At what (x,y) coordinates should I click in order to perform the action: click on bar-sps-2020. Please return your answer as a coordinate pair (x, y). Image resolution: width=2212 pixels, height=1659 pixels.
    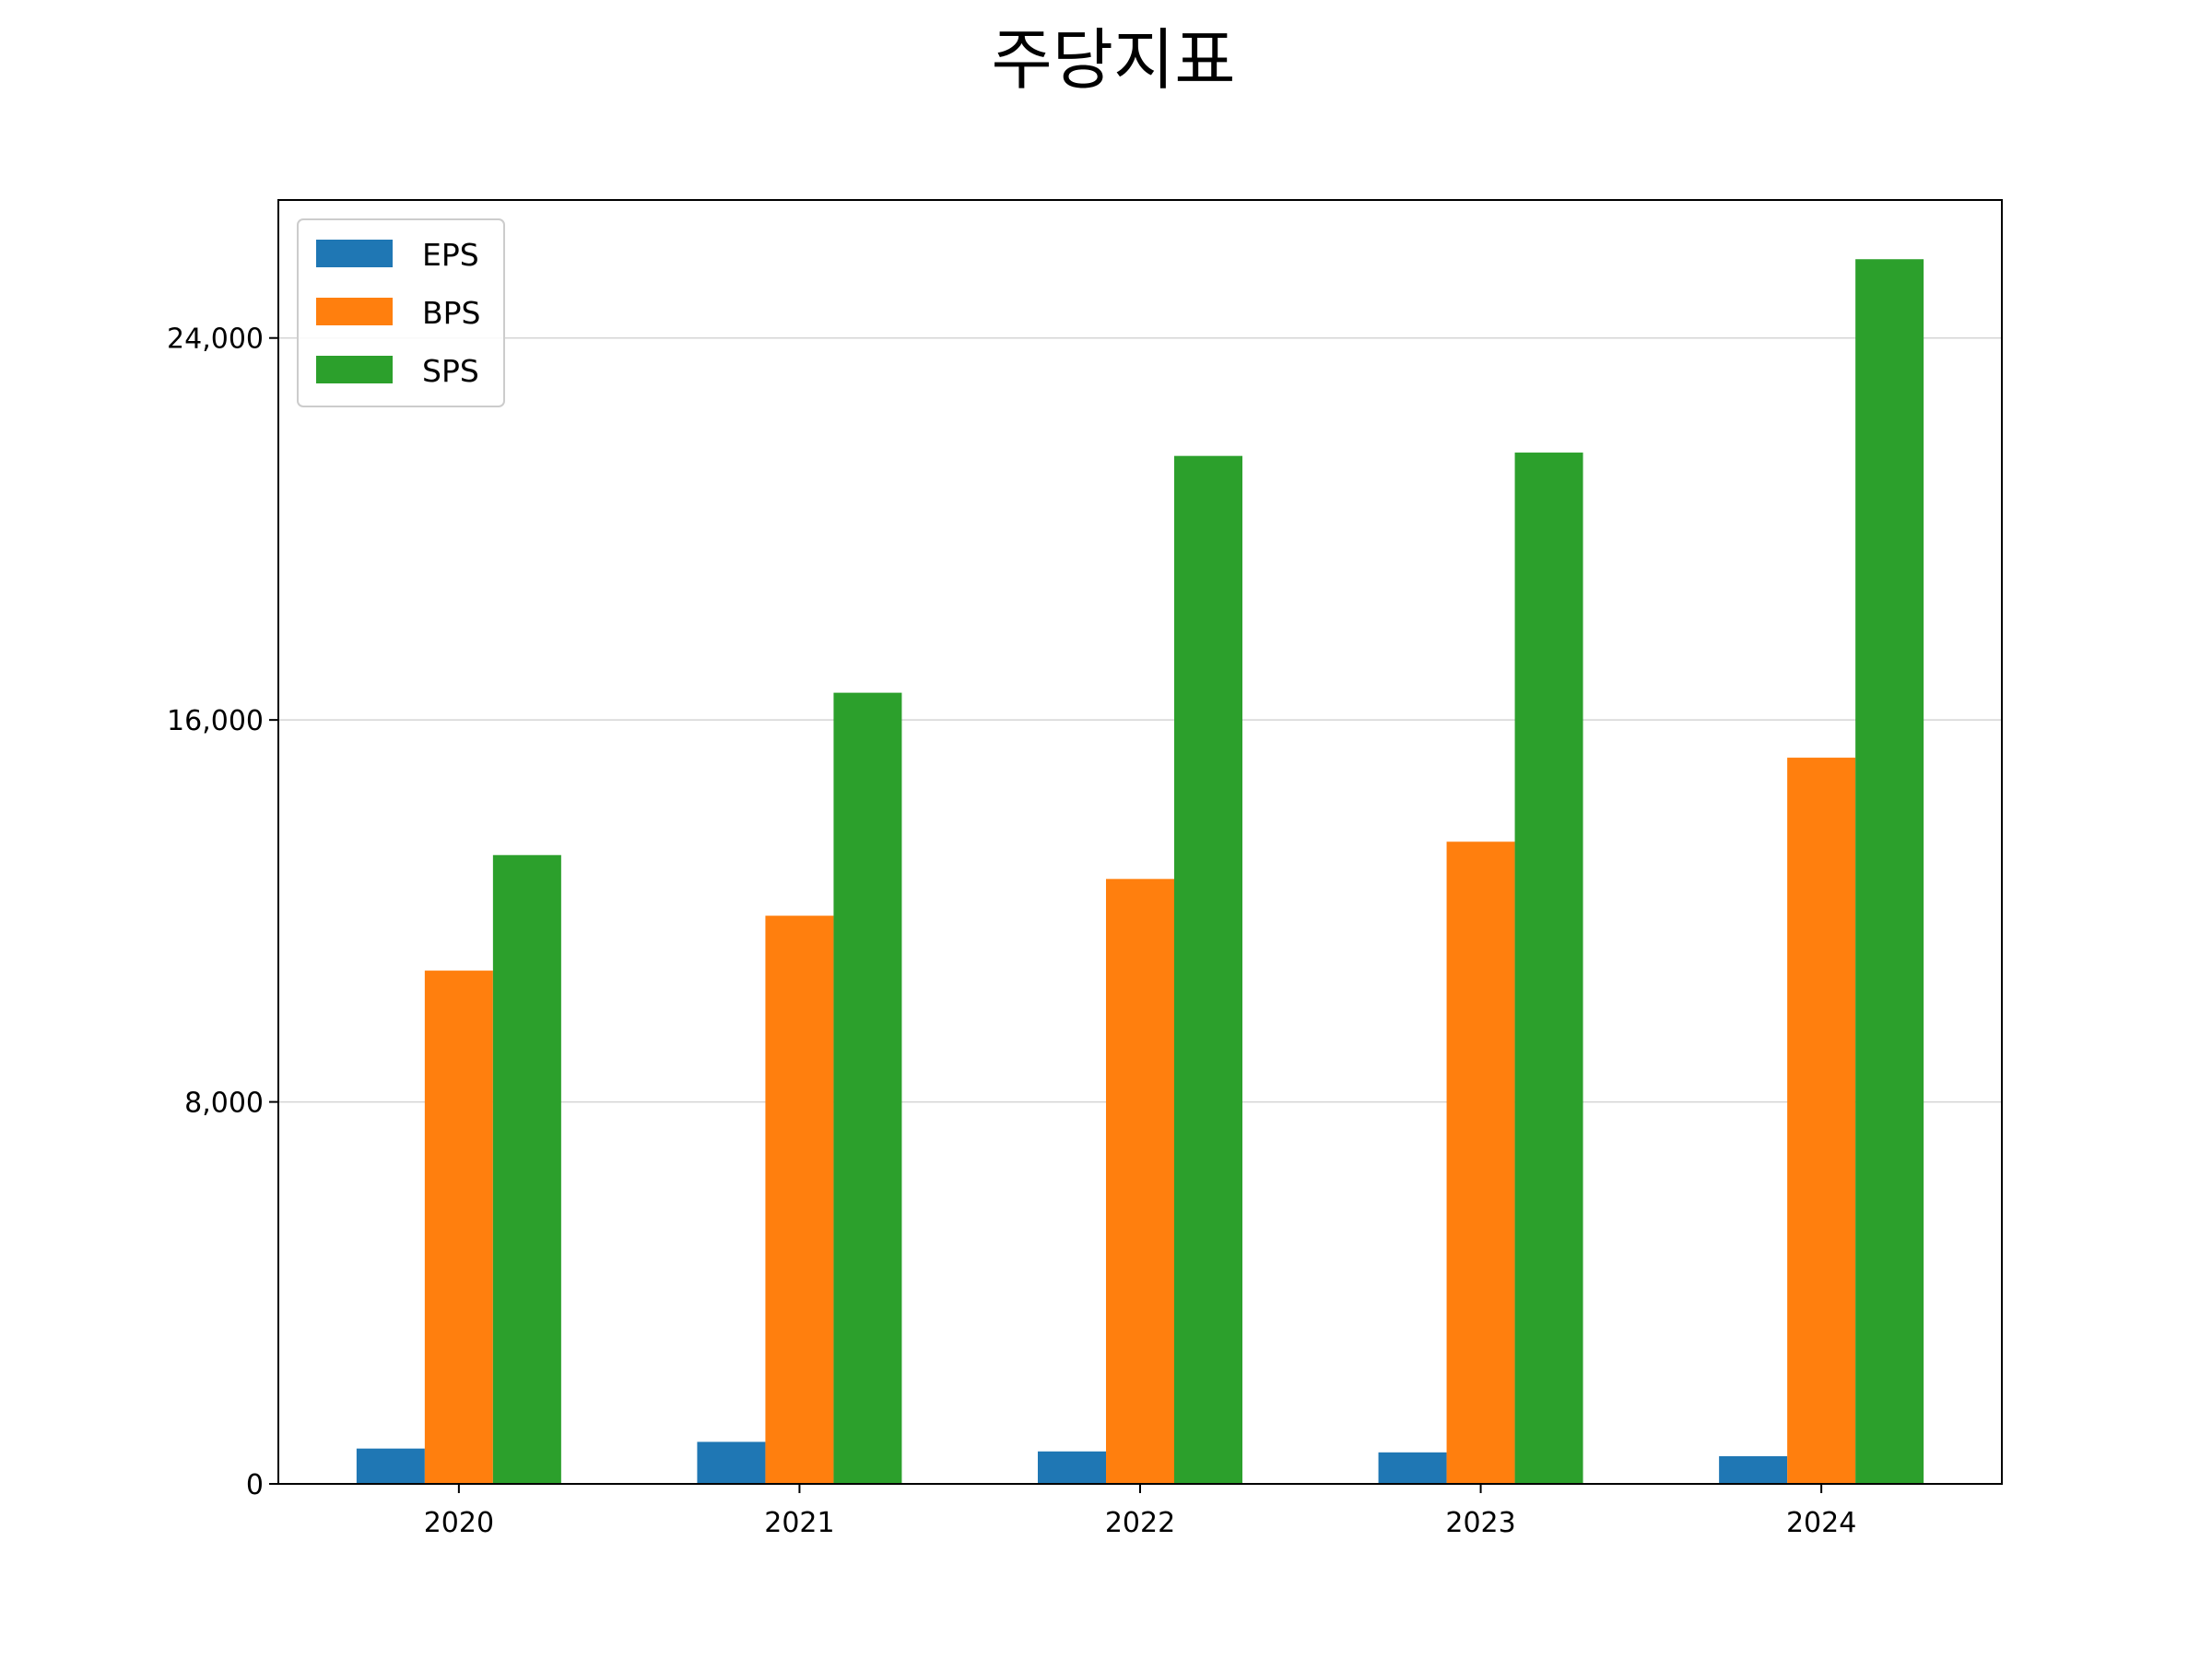
    Looking at the image, I should click on (526, 1169).